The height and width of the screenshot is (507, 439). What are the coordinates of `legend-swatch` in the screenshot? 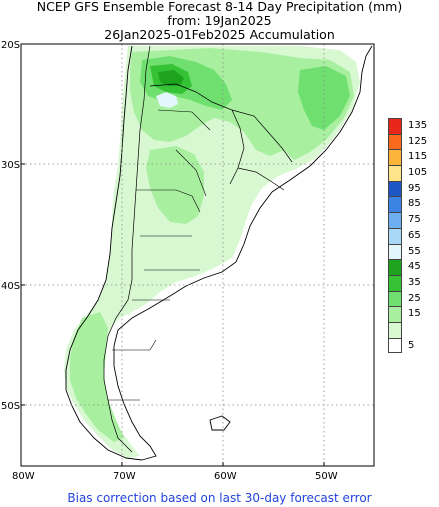 It's located at (395, 329).